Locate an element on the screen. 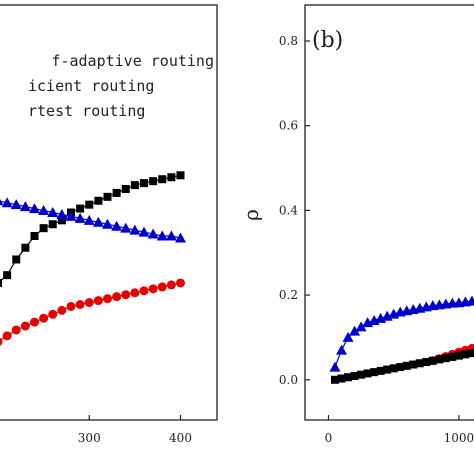 Image resolution: width=474 pixels, height=474 pixels. series-group-b is located at coordinates (401, 339).